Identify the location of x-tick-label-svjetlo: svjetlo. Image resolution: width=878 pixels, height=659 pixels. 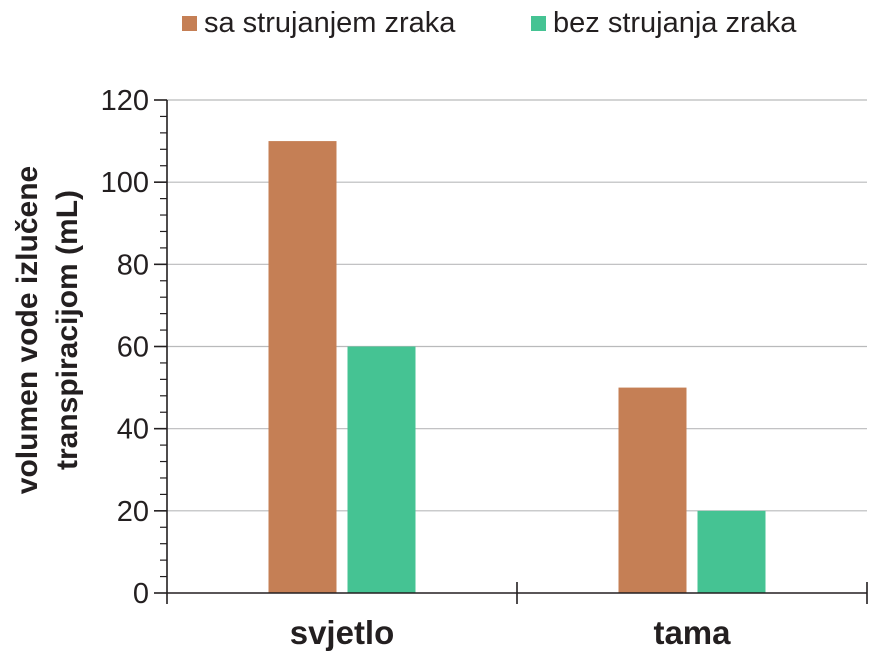
(342, 632).